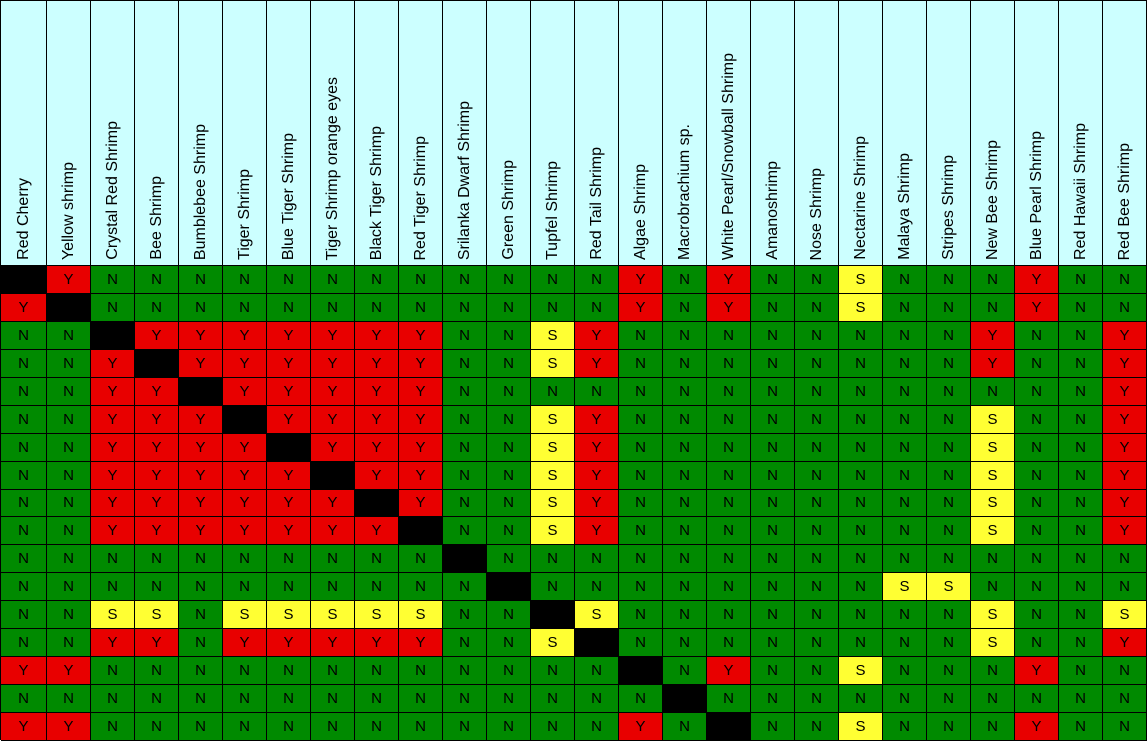 The width and height of the screenshot is (1147, 741). What do you see at coordinates (23, 219) in the screenshot?
I see `column-header-label: Red Cherry` at bounding box center [23, 219].